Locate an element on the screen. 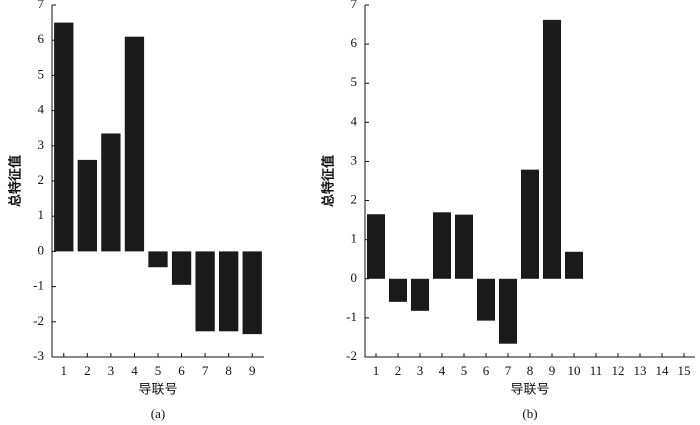 This screenshot has height=425, width=700. x-tick-label: 13 is located at coordinates (640, 370).